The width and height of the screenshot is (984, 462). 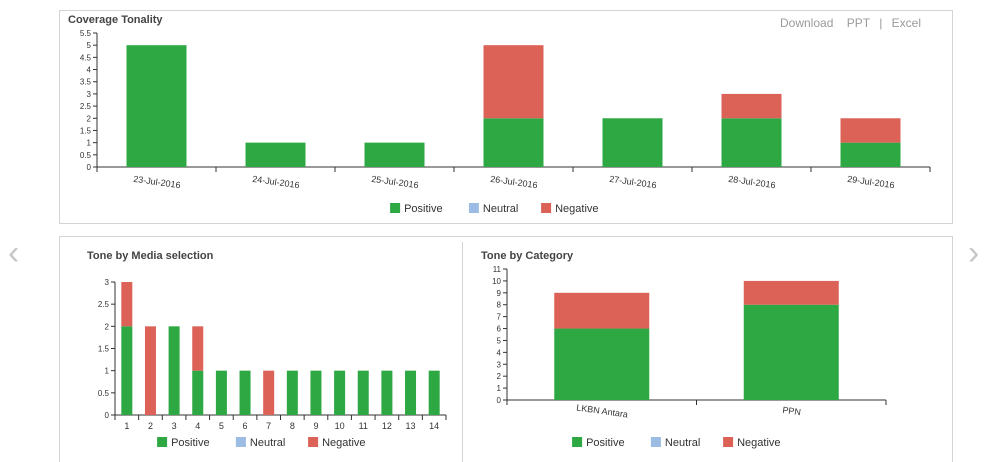 I want to click on x-tick-label: 29-Jul-2016, so click(x=871, y=182).